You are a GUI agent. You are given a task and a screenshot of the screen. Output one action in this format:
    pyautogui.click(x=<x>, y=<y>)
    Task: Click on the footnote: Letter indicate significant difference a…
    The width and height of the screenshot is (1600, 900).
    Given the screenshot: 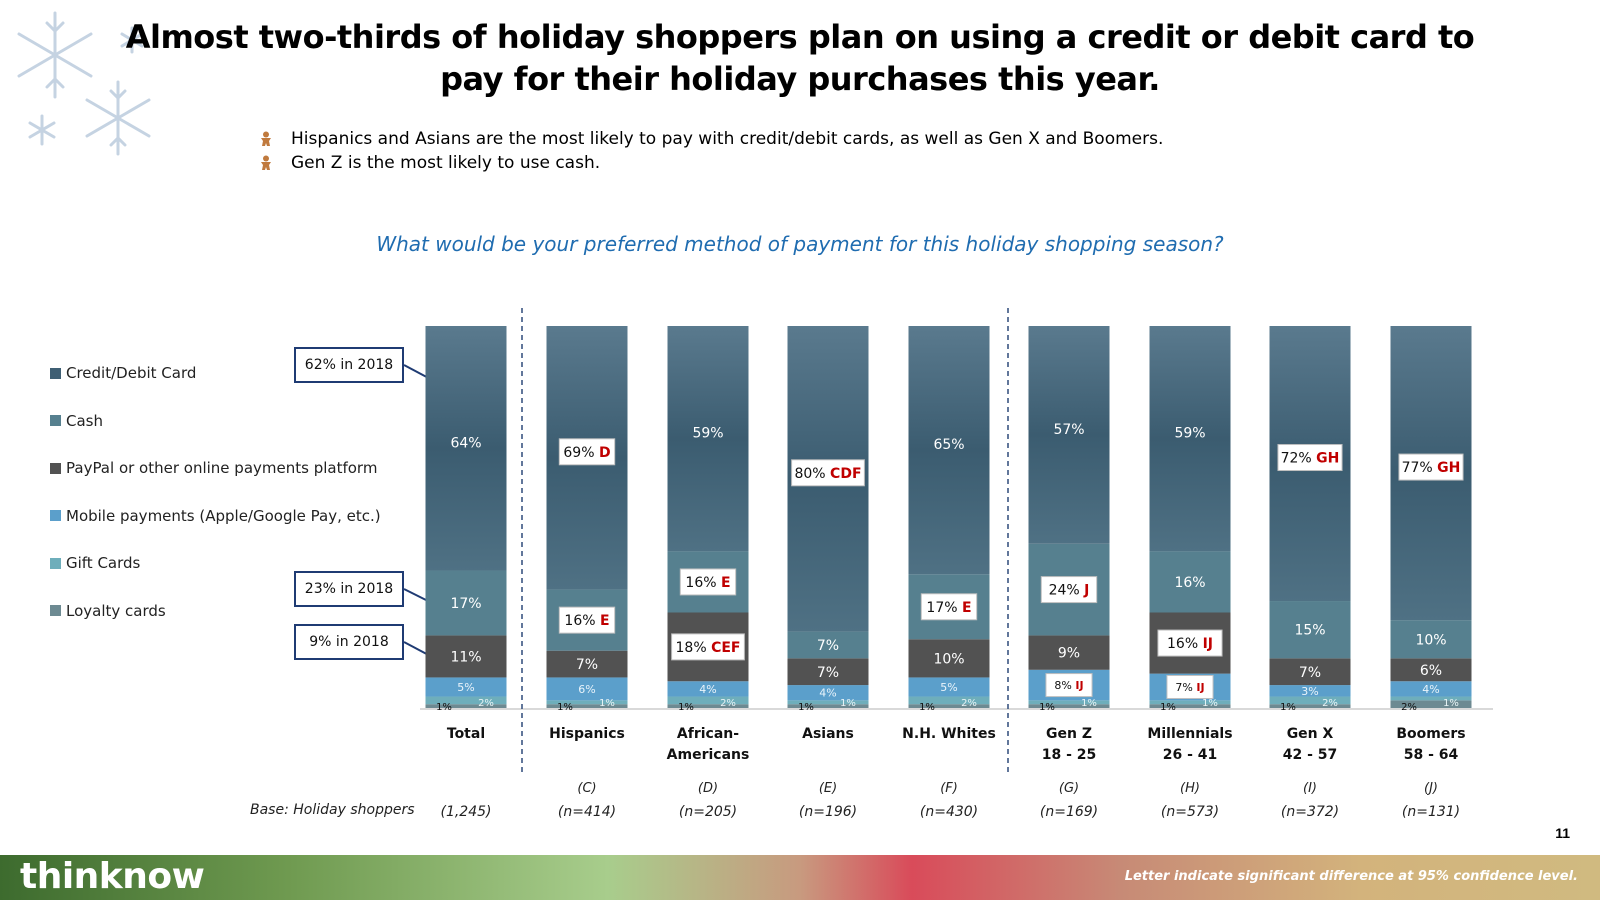 What is the action you would take?
    pyautogui.click(x=1351, y=876)
    